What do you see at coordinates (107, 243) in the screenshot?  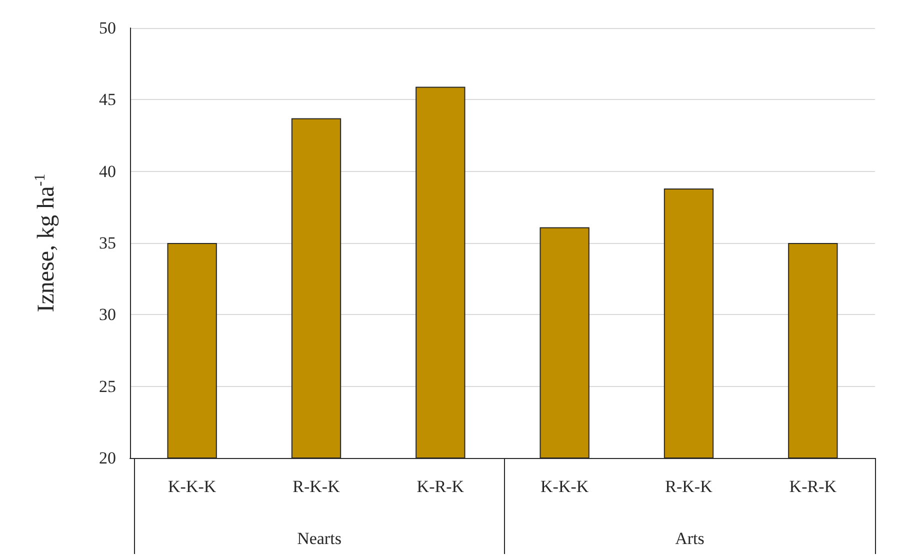 I see `y-tick-label: 35` at bounding box center [107, 243].